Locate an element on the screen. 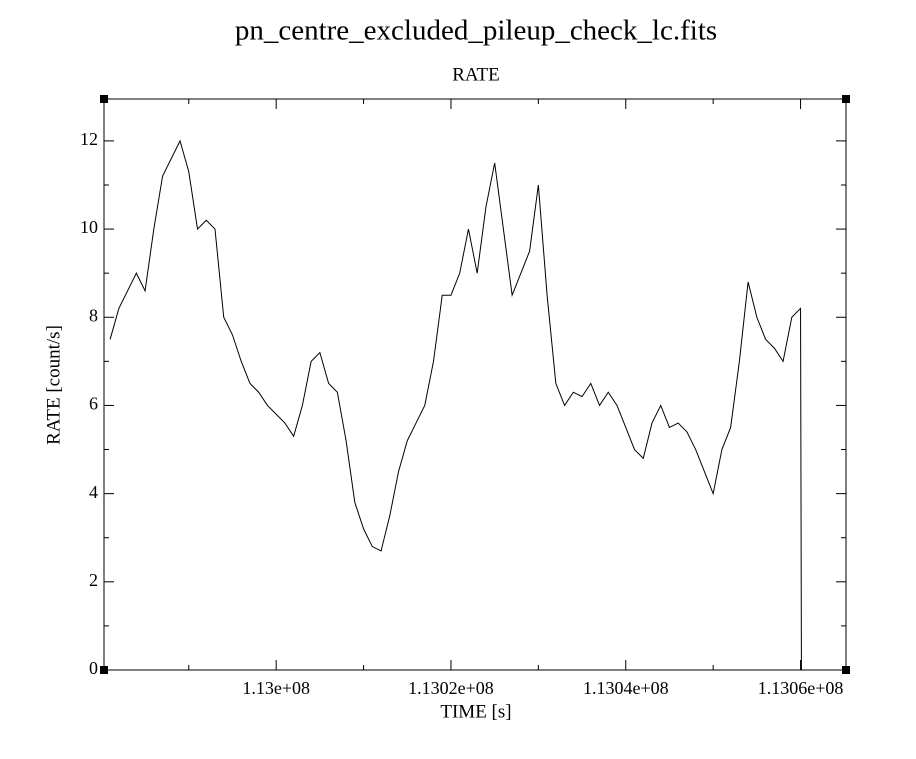 The image size is (916, 759). x-tick-label: 1.13e+08 is located at coordinates (276, 688).